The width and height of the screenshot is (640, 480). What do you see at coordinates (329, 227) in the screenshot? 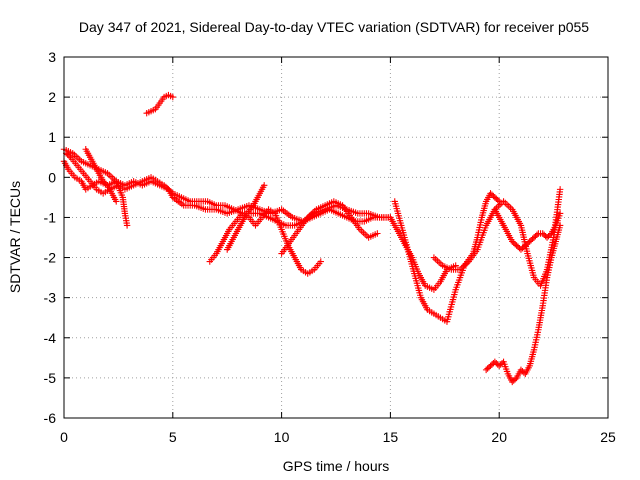
I see `data-series-track-h` at bounding box center [329, 227].